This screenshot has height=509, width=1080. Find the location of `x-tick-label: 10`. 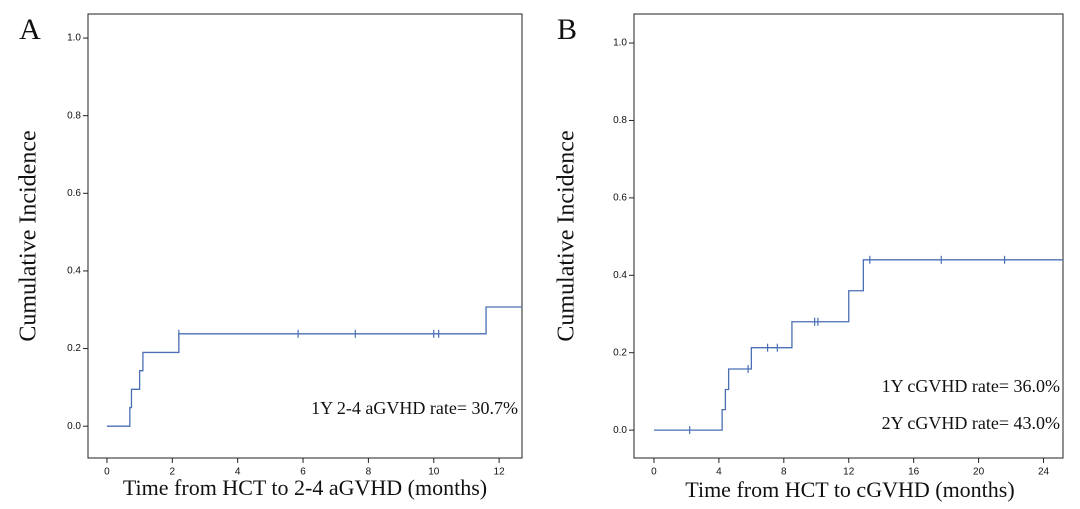

x-tick-label: 10 is located at coordinates (434, 472).